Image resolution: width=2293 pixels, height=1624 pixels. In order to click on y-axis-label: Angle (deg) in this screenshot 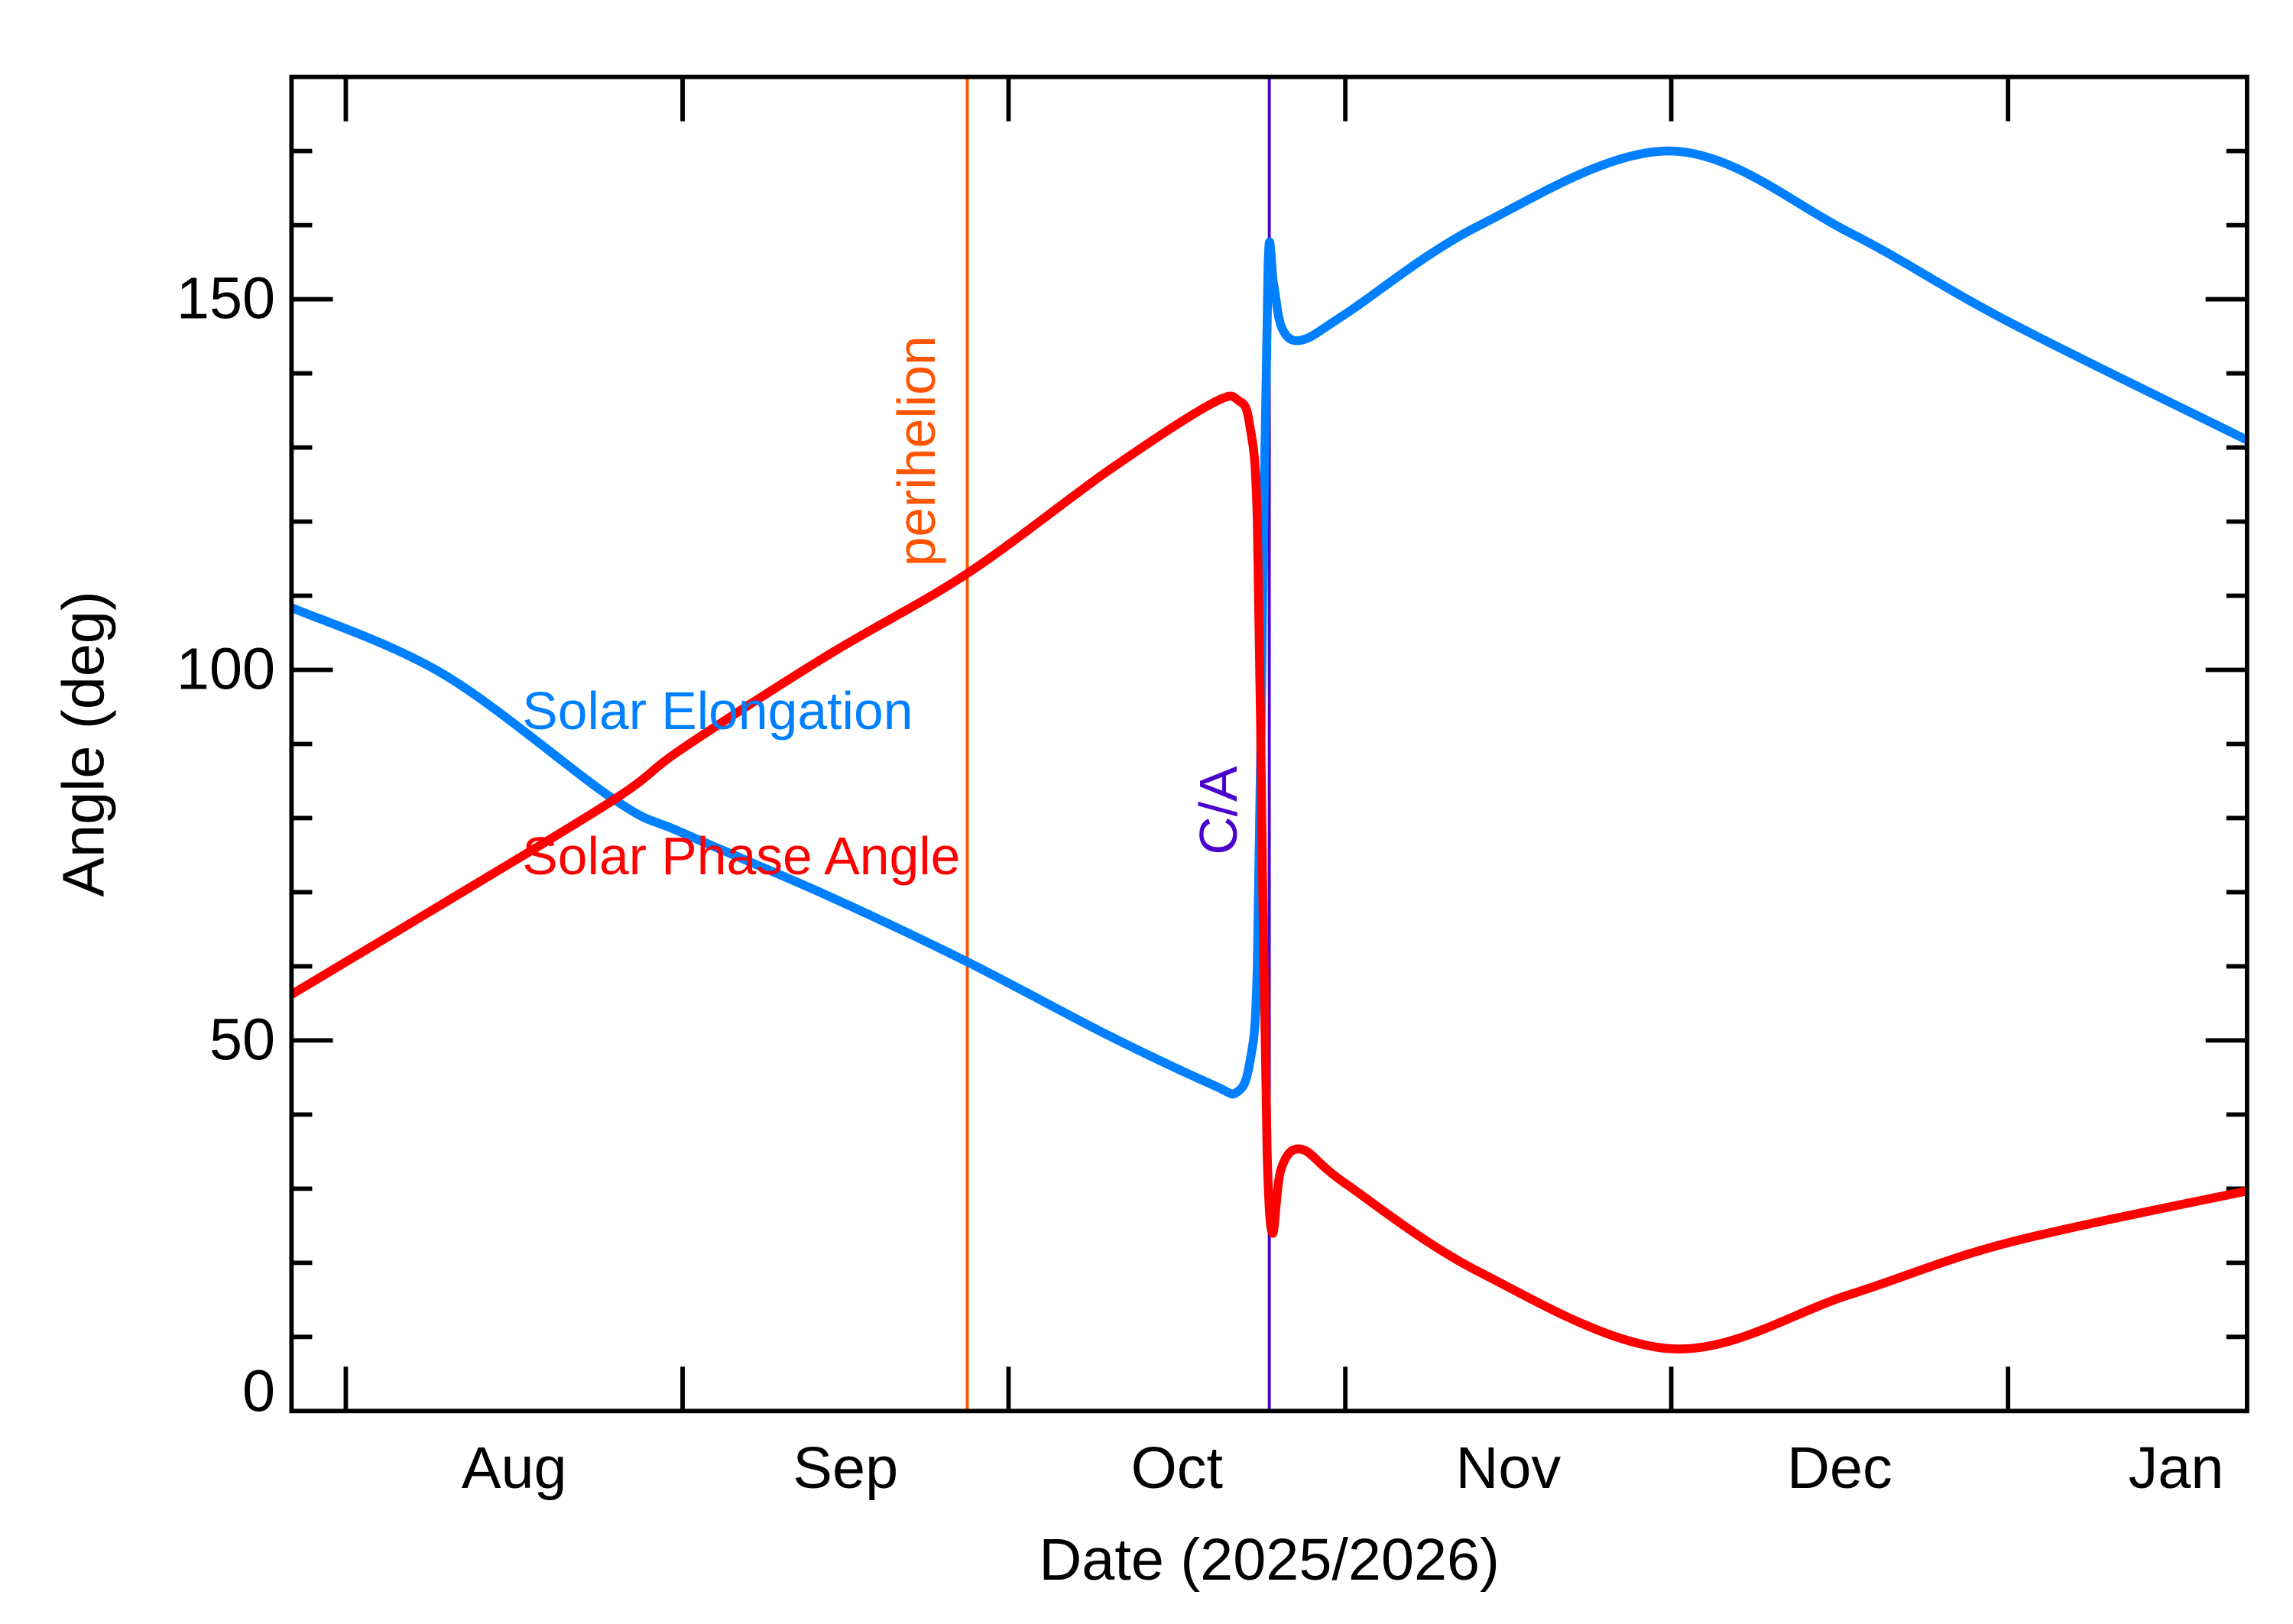, I will do `click(84, 743)`.